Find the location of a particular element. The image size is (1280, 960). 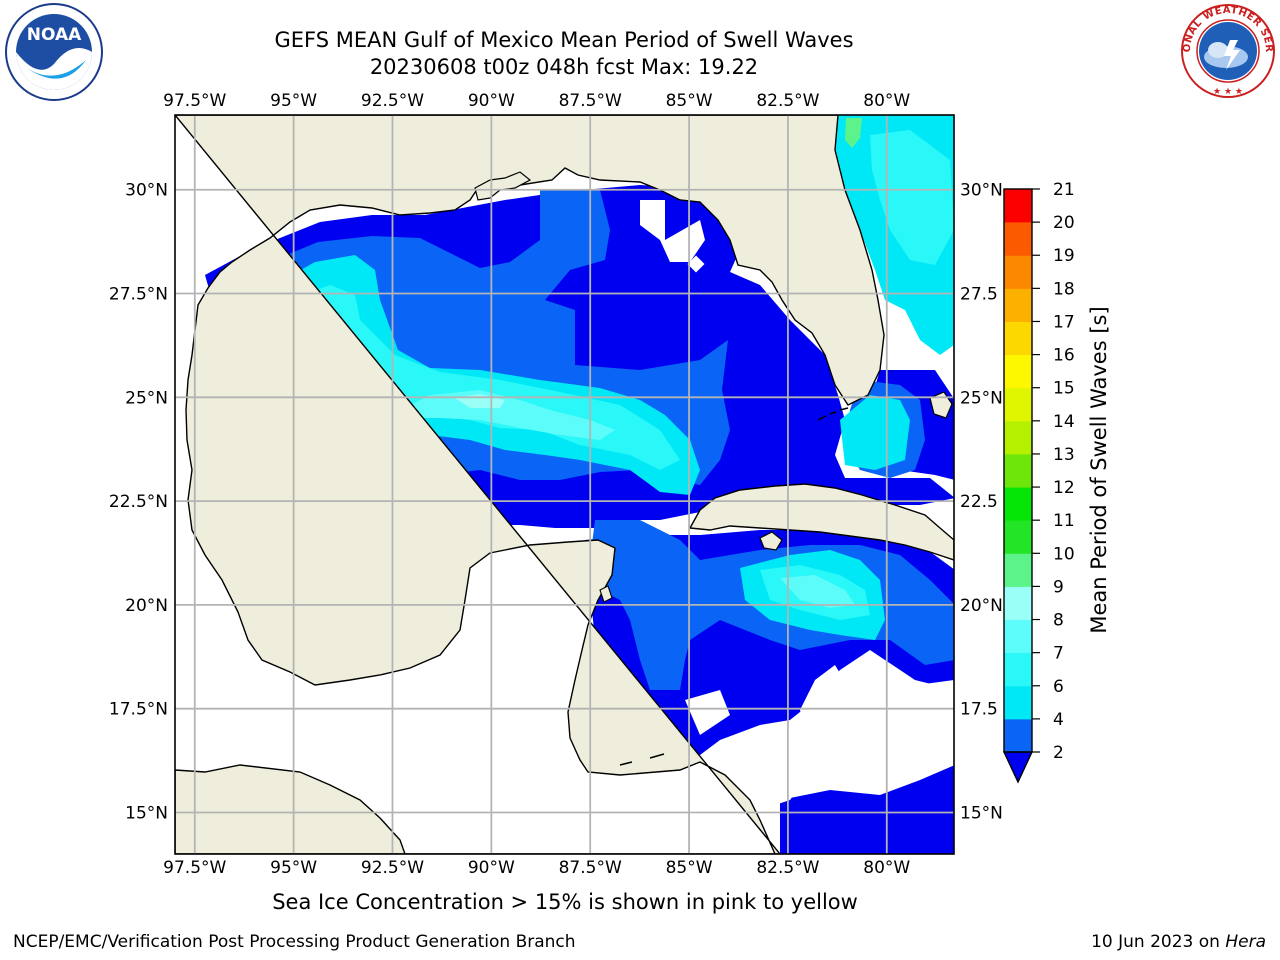

land-bay-islands is located at coordinates (642, 759).